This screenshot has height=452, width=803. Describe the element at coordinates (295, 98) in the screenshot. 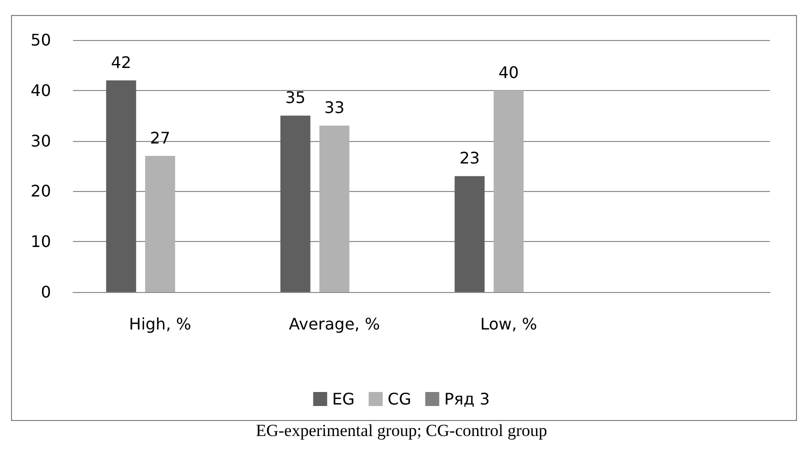

I see `data-label: 35` at that location.